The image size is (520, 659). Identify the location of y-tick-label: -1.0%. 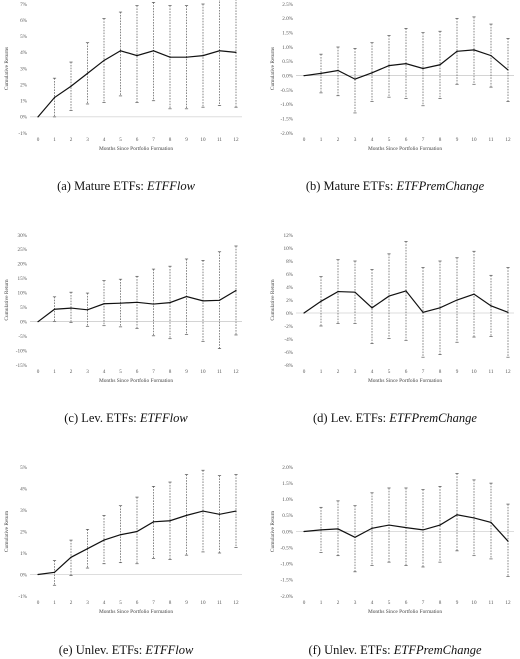
(286, 105).